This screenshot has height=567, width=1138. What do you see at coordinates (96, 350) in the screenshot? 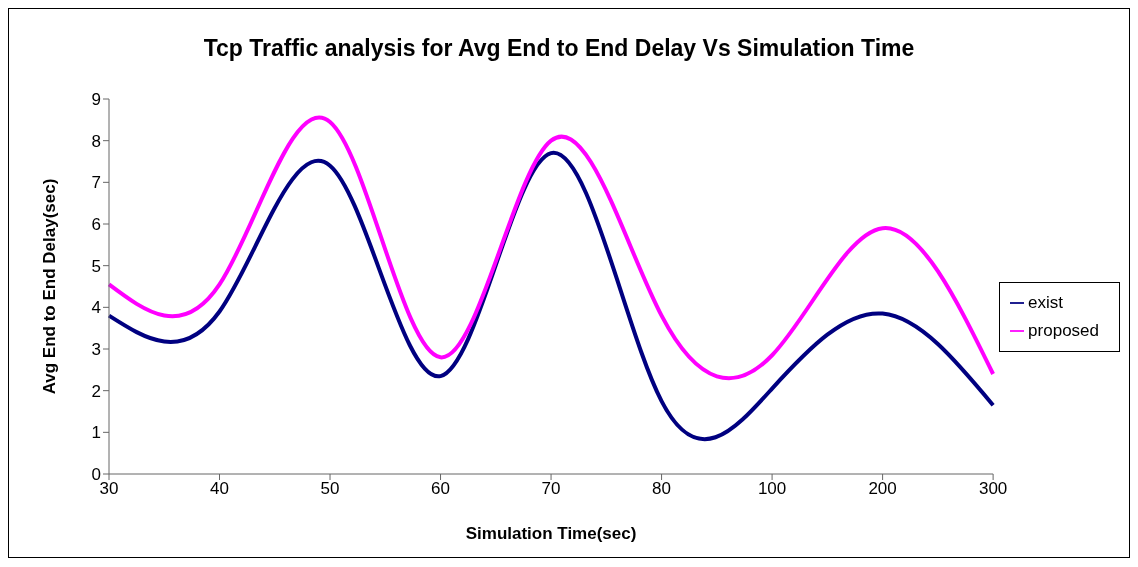
I see `y-tick-label: 3` at bounding box center [96, 350].